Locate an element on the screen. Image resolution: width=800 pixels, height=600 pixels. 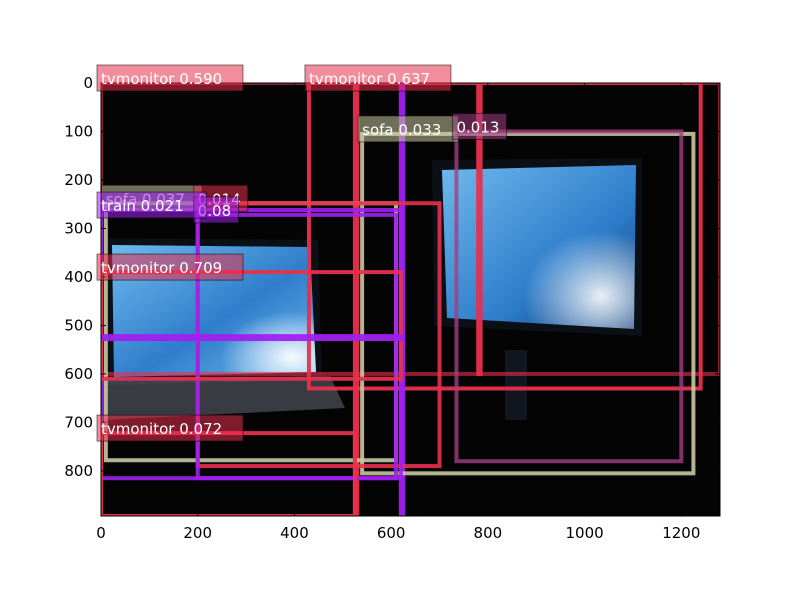
x-tick-label: 400 is located at coordinates (294, 533).